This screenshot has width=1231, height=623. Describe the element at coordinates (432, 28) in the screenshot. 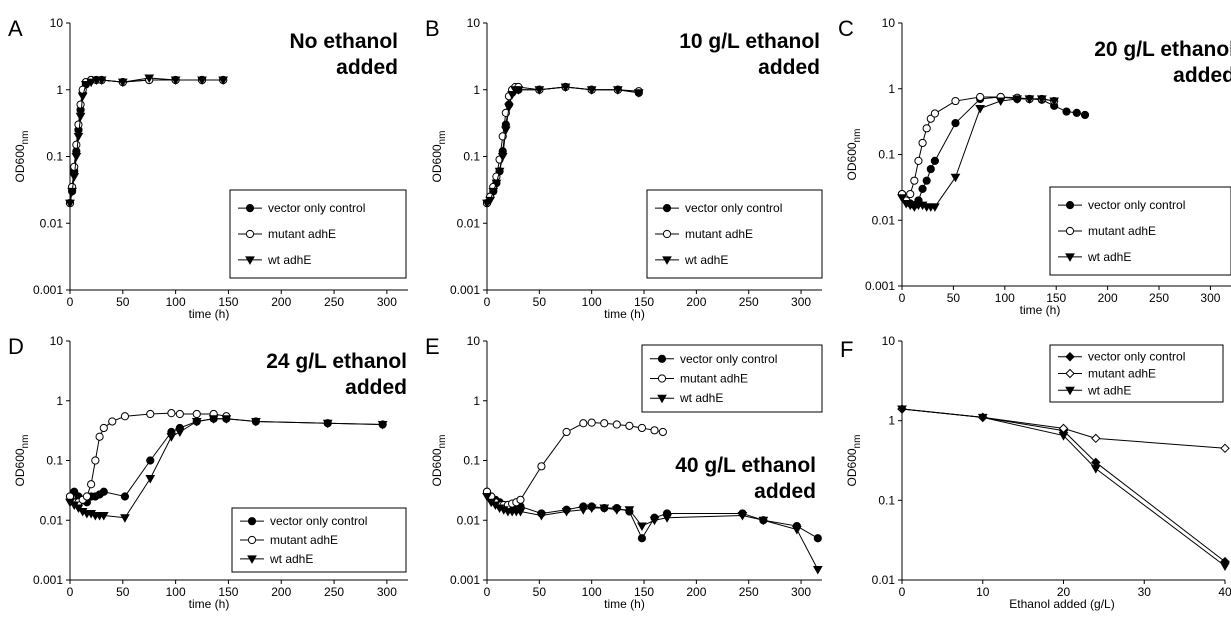

I see `panel-letter: B` at that location.